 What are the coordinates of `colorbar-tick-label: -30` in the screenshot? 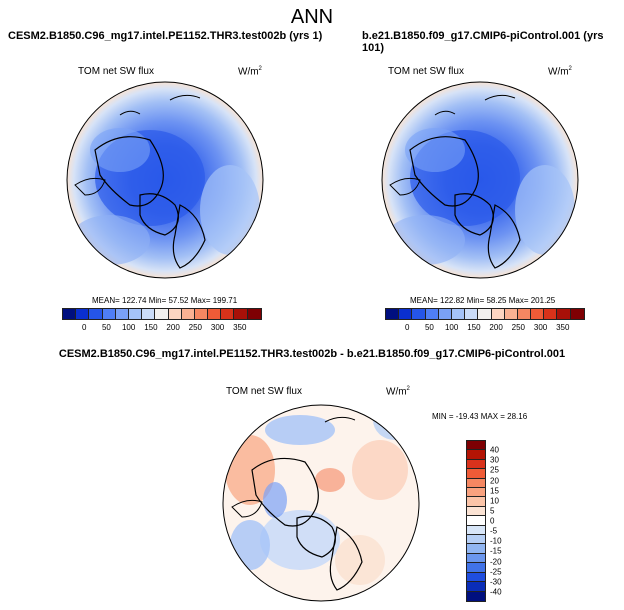 It's located at (496, 582).